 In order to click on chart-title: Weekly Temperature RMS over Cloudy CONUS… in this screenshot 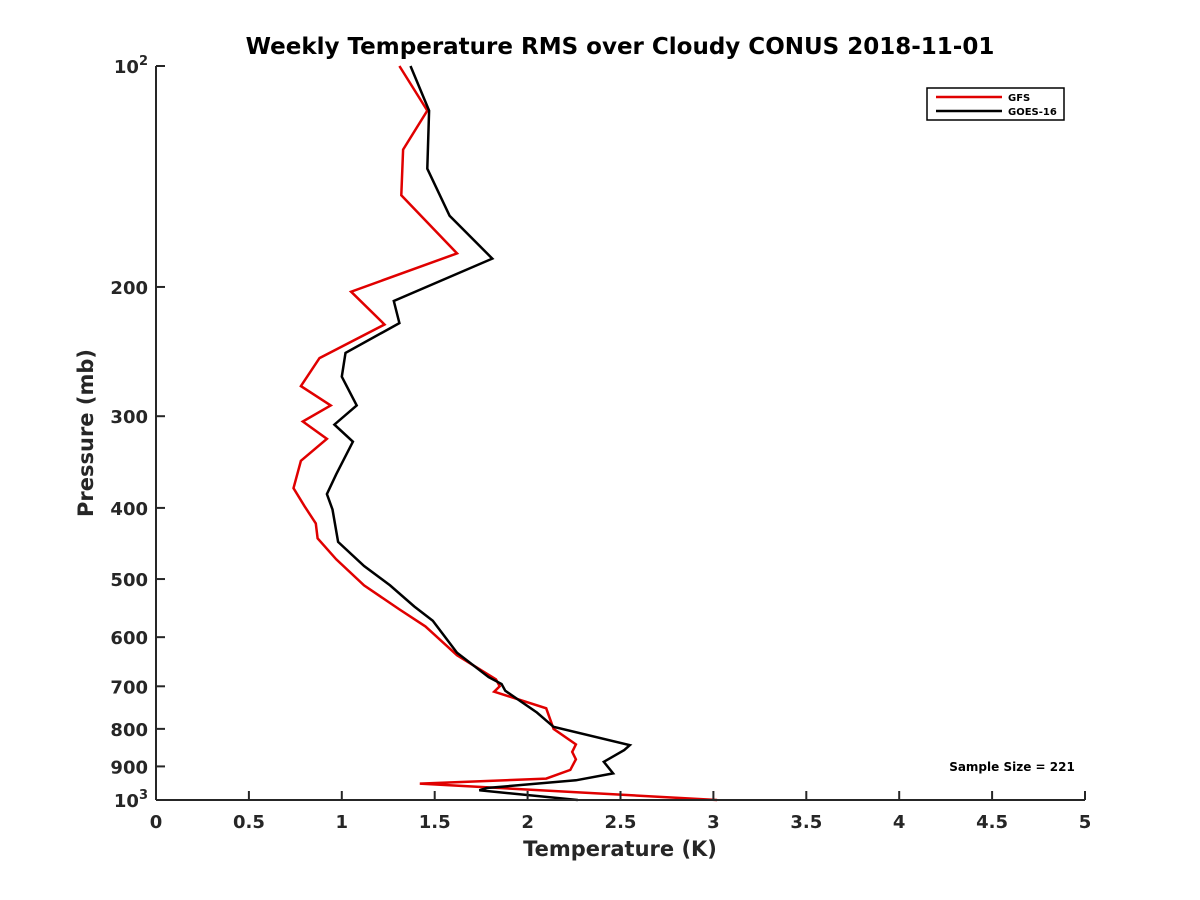, I will do `click(620, 47)`.